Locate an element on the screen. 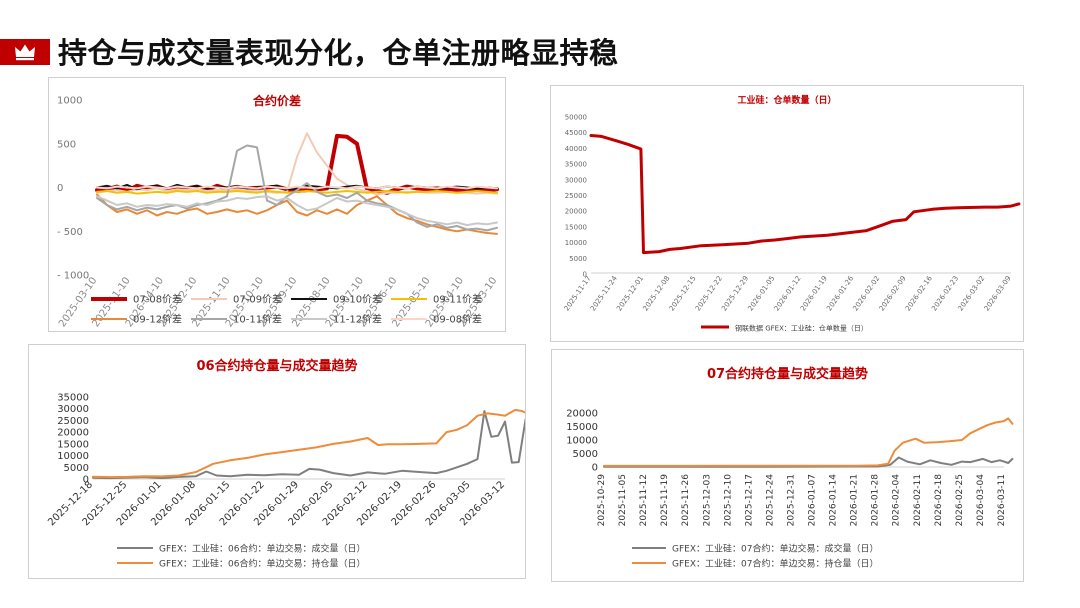 The height and width of the screenshot is (608, 1080). y-tick-label: 500 is located at coordinates (66, 144).